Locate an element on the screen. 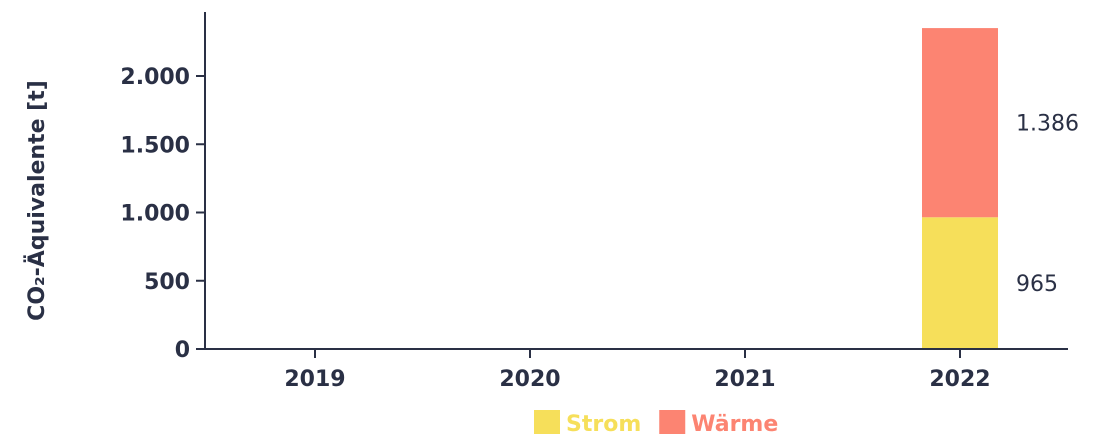 The image size is (1095, 437). y-tick-label: 1.000 is located at coordinates (155, 214).